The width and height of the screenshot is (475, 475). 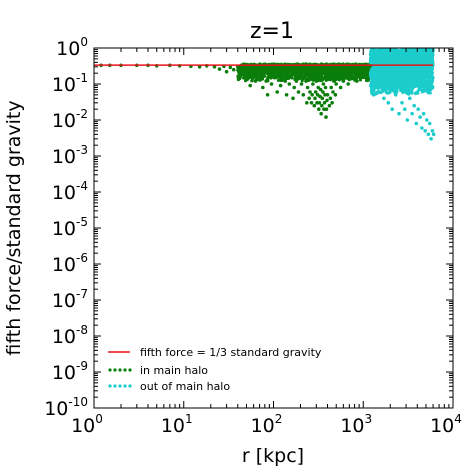 What do you see at coordinates (272, 31) in the screenshot?
I see `chart-title: z=1` at bounding box center [272, 31].